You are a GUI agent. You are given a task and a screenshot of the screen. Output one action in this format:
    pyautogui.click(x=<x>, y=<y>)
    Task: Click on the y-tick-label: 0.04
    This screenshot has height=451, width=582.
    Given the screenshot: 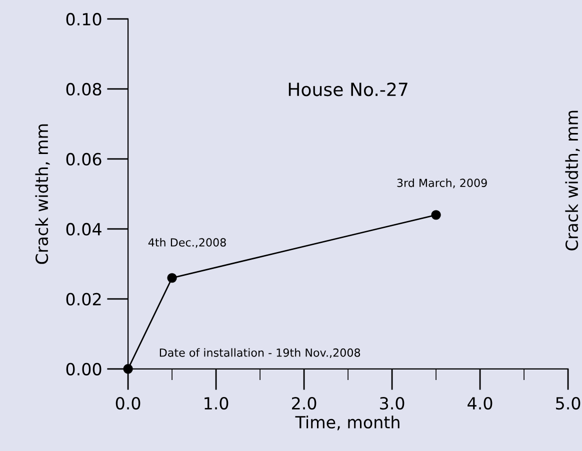 What is the action you would take?
    pyautogui.click(x=84, y=229)
    